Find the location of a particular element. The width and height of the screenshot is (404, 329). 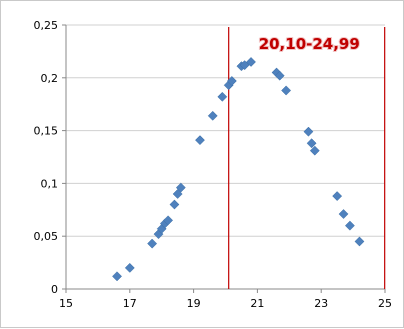

y-tick-label: 0,05 is located at coordinates (46, 236).